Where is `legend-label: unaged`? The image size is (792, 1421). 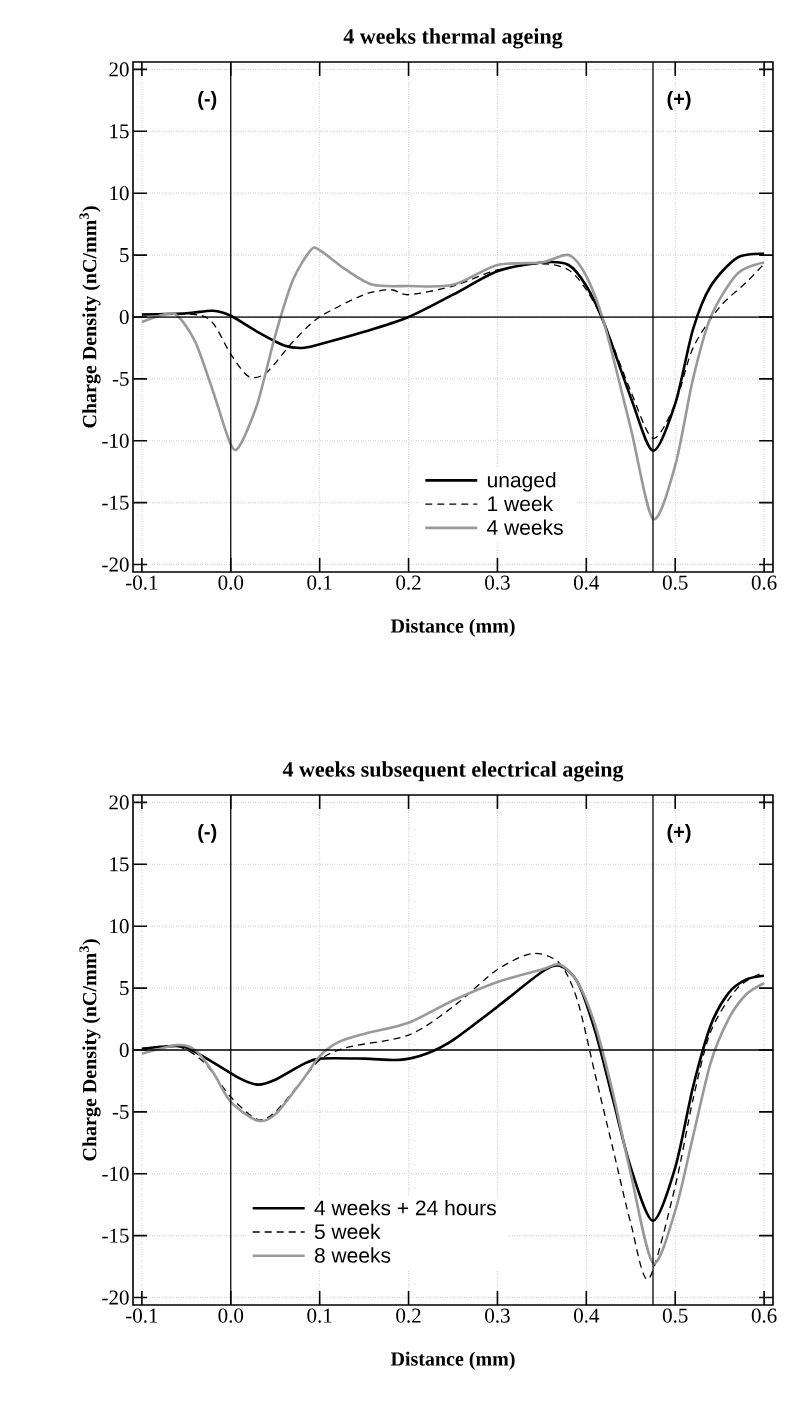
legend-label: unaged is located at coordinates (521, 482).